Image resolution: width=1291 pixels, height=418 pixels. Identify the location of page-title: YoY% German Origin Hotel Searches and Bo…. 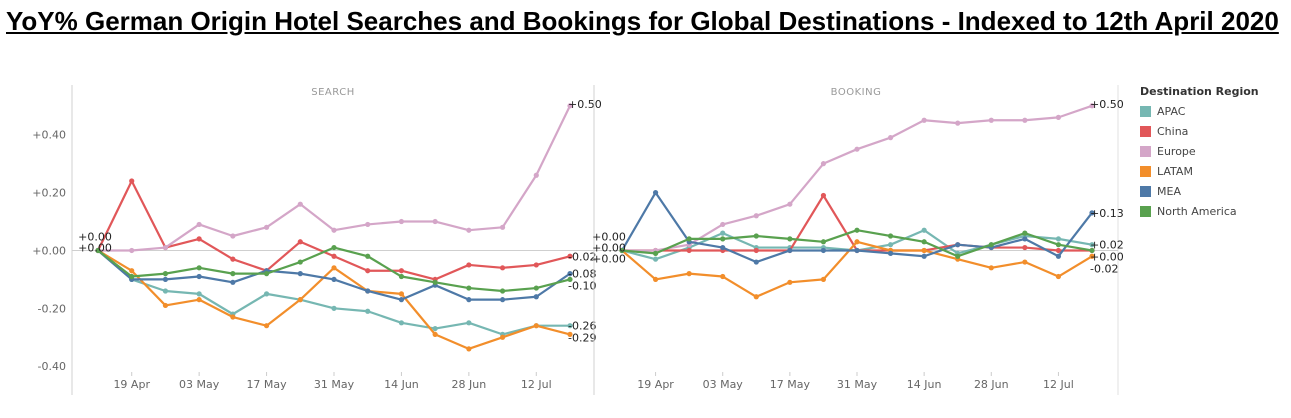
(642, 21).